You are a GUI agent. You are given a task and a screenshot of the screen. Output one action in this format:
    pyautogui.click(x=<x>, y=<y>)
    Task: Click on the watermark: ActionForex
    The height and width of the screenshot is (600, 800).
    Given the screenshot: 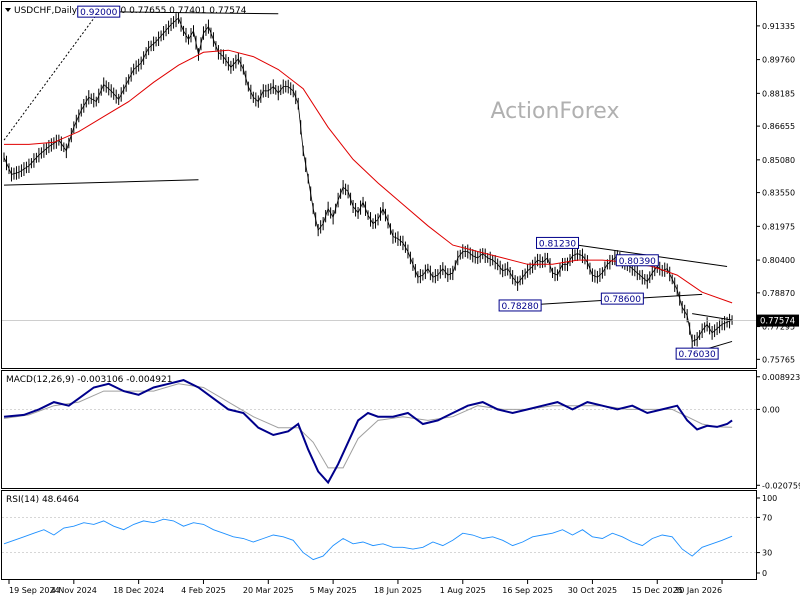 What is the action you would take?
    pyautogui.click(x=555, y=111)
    